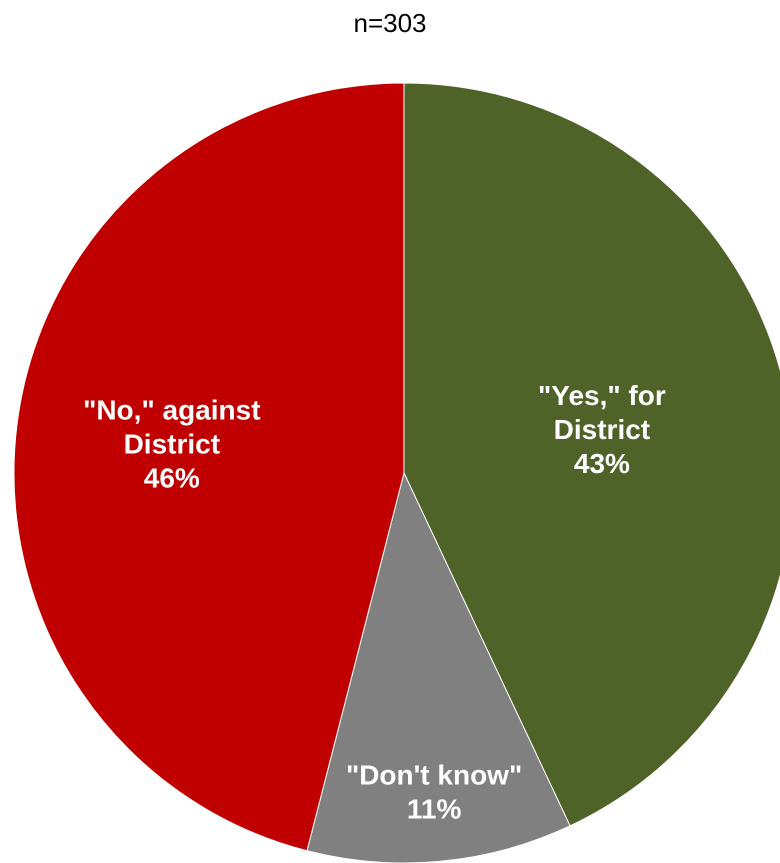  Describe the element at coordinates (390, 23) in the screenshot. I see `chart-subtitle: n=303` at that location.